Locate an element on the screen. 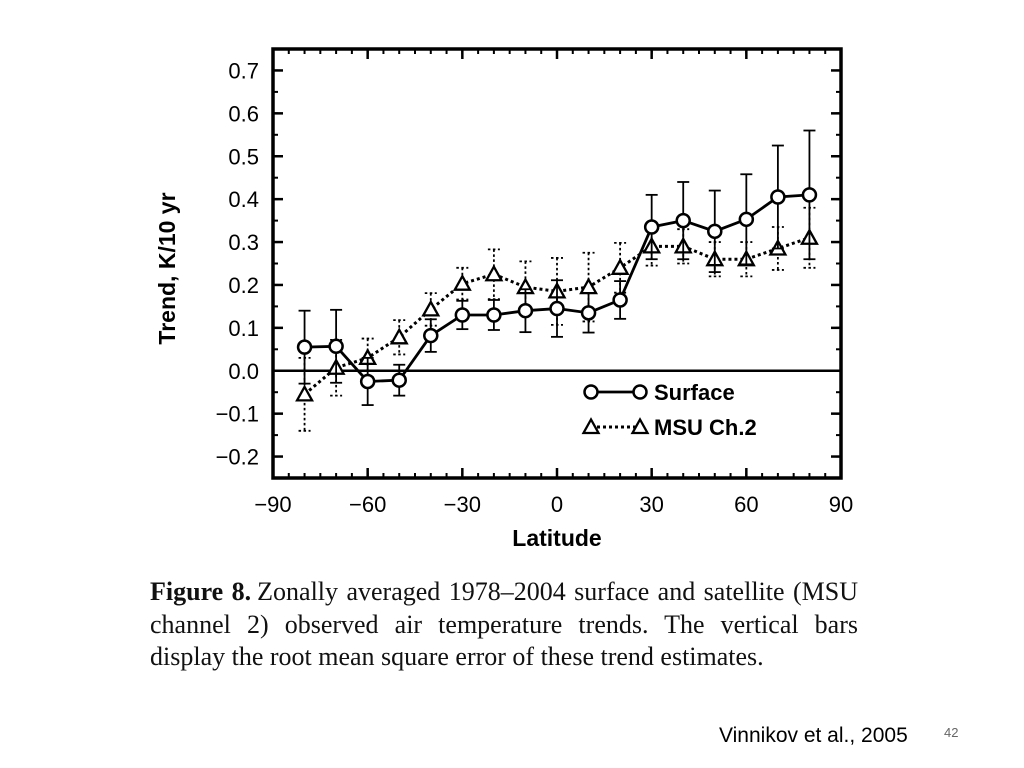  x-tick-label: 0 is located at coordinates (557, 504).